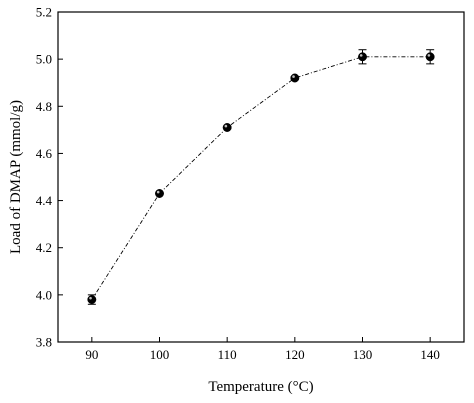 Image resolution: width=474 pixels, height=403 pixels. Describe the element at coordinates (44, 106) in the screenshot. I see `y-tick-label: 4.8` at that location.